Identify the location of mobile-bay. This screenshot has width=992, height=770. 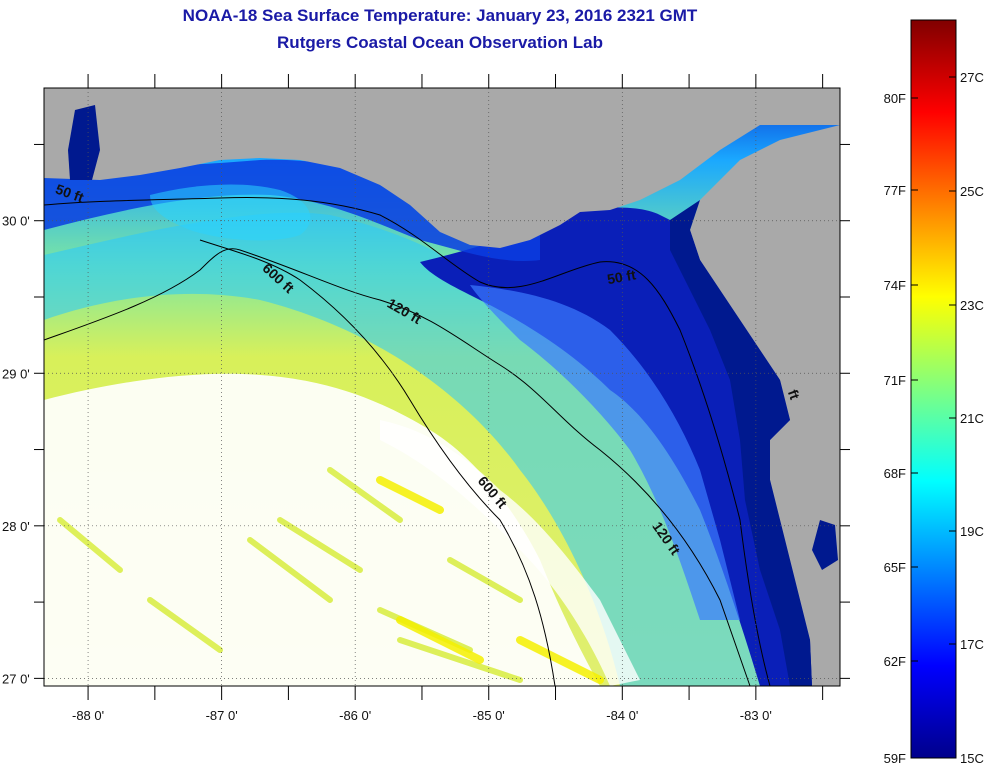
(84, 142).